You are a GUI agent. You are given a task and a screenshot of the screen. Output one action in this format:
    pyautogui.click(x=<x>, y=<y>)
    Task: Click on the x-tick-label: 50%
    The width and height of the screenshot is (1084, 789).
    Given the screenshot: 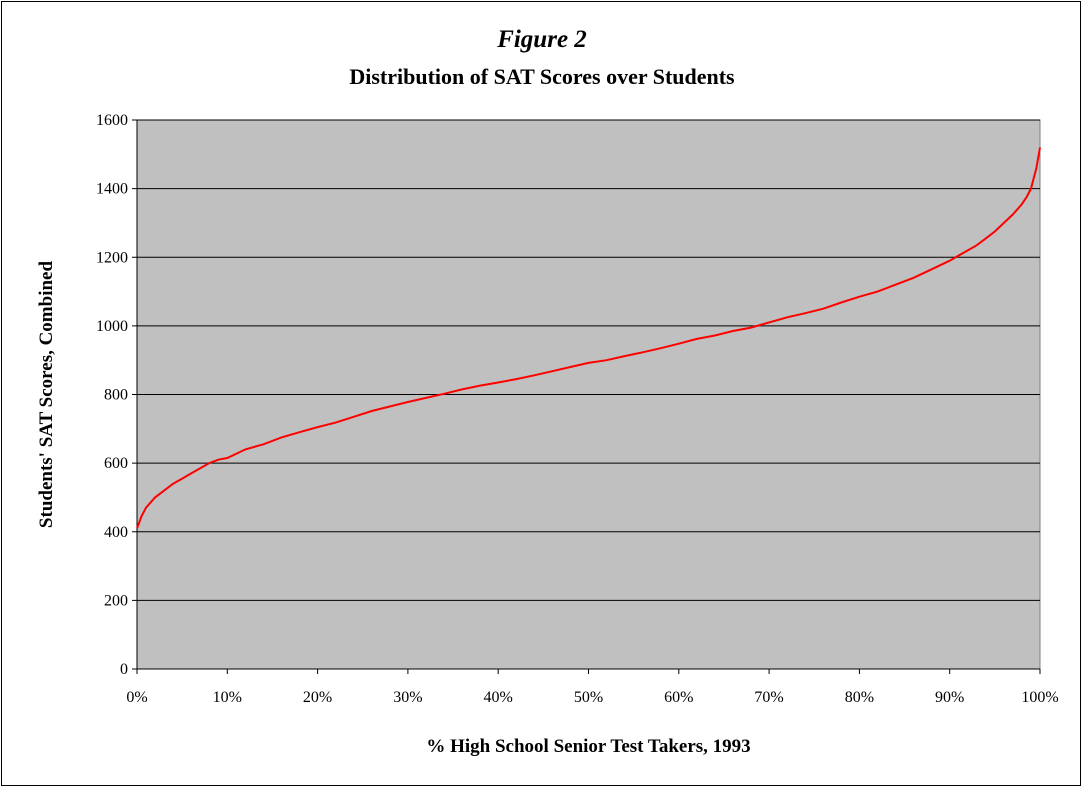 What is the action you would take?
    pyautogui.click(x=588, y=697)
    